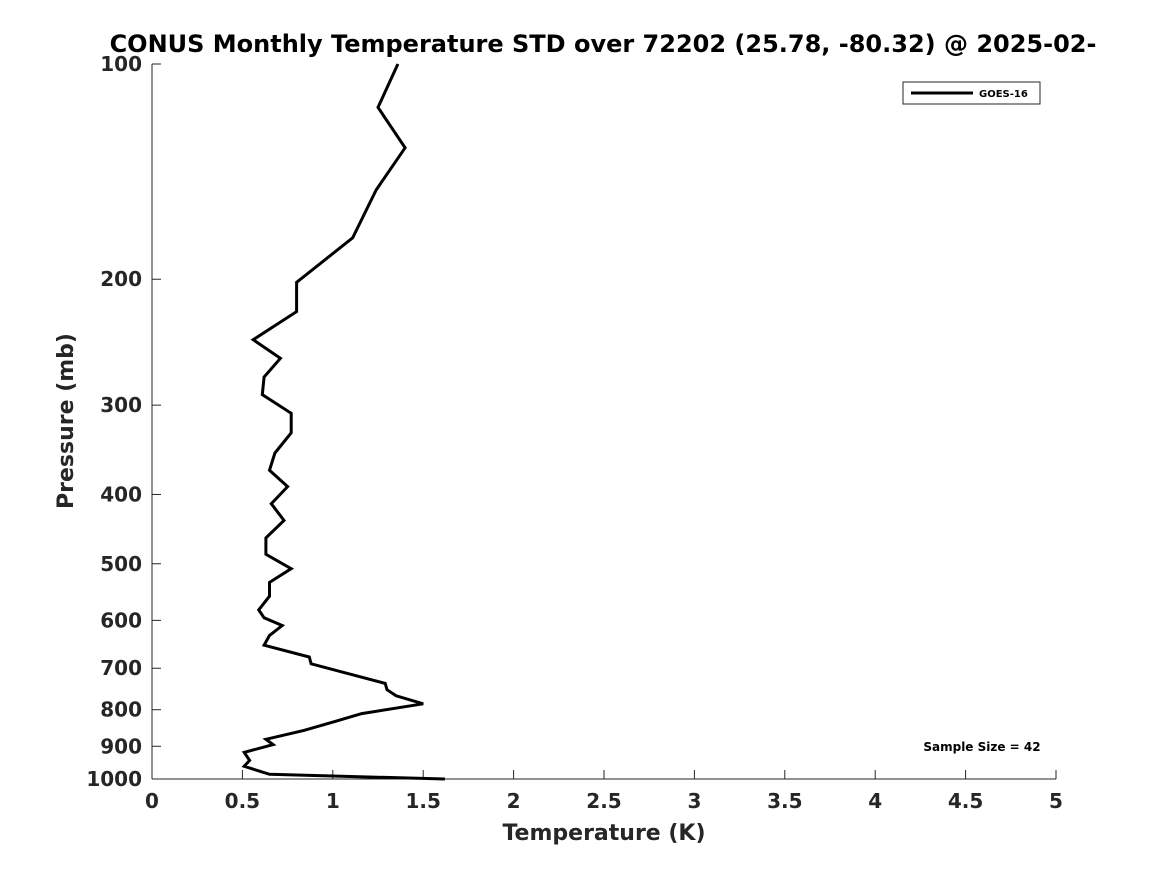 The image size is (1167, 875). What do you see at coordinates (121, 405) in the screenshot?
I see `y-tick-label: 300` at bounding box center [121, 405].